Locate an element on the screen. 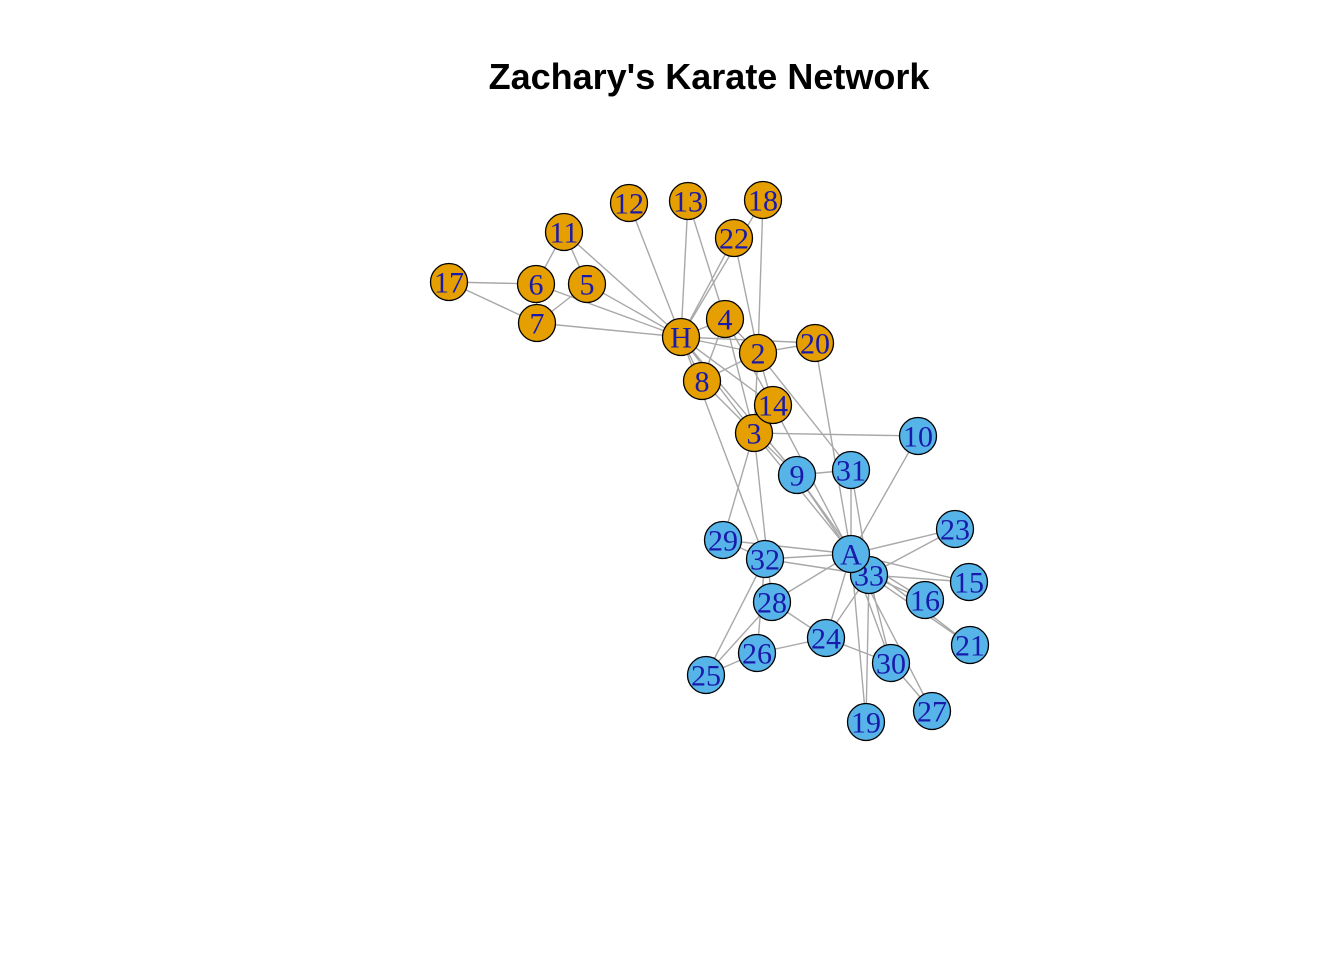 Image resolution: width=1344 pixels, height=960 pixels. node-23: 23 is located at coordinates (955, 529).